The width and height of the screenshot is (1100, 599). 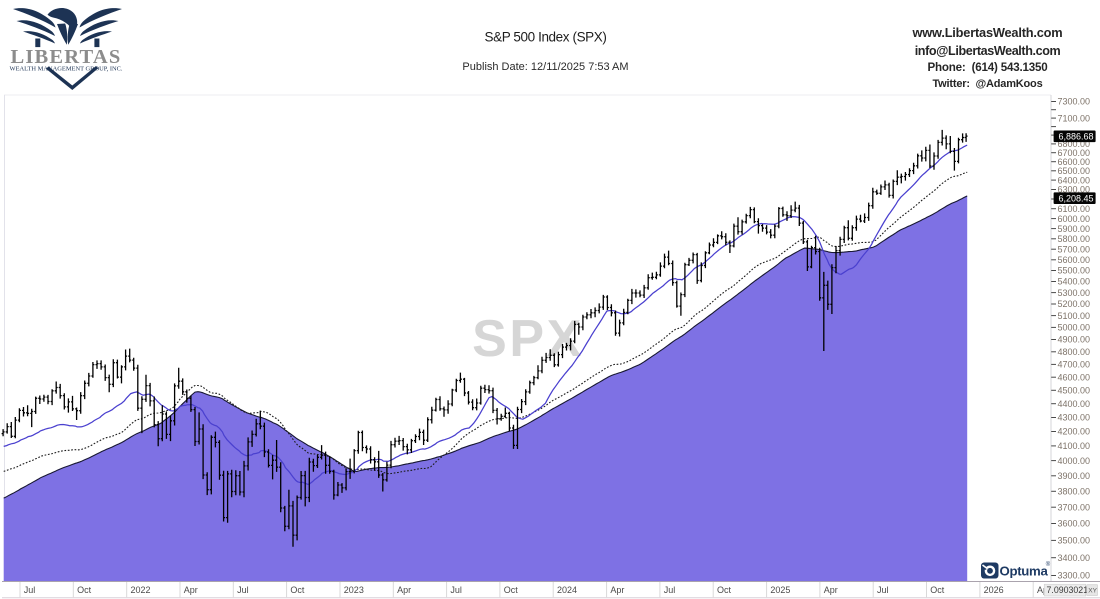 I want to click on svg-text: SPX, so click(x=528, y=339).